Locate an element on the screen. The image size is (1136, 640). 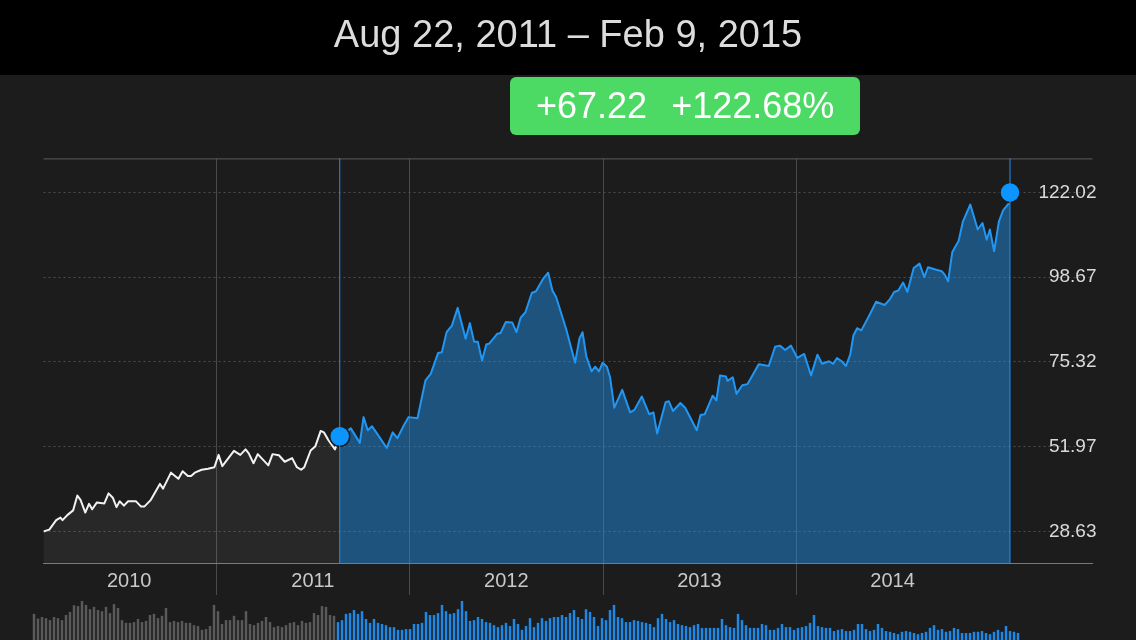
y-tick-label: 122.02 is located at coordinates (1067, 191).